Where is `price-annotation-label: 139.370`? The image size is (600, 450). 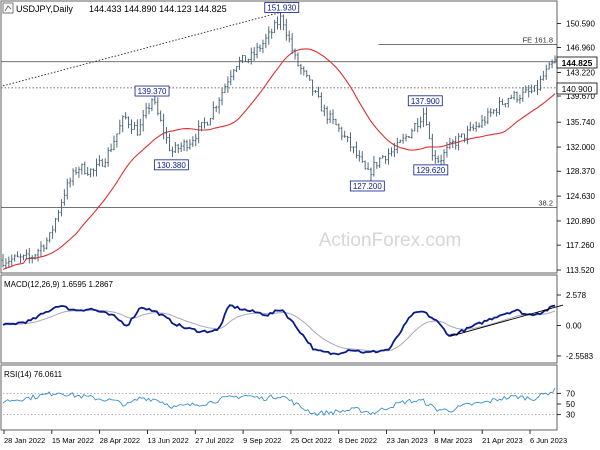
price-annotation-label: 139.370 is located at coordinates (152, 91).